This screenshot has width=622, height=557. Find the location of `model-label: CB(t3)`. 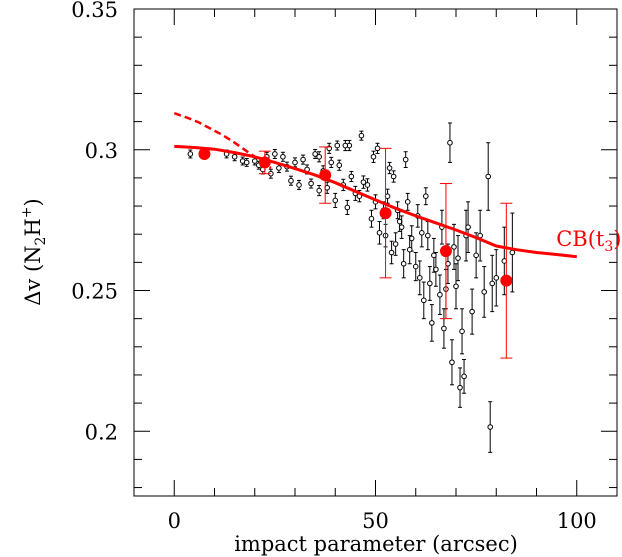

model-label: CB(t3) is located at coordinates (588, 241).